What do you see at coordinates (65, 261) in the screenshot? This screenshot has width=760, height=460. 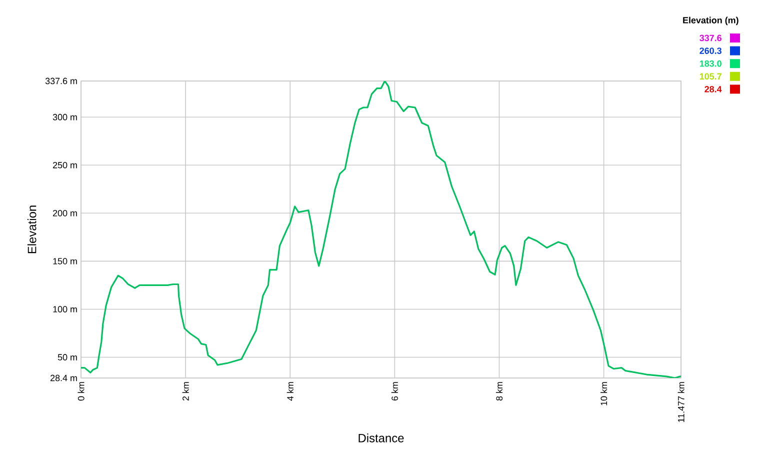 I see `y-tick-label: 150 m` at bounding box center [65, 261].